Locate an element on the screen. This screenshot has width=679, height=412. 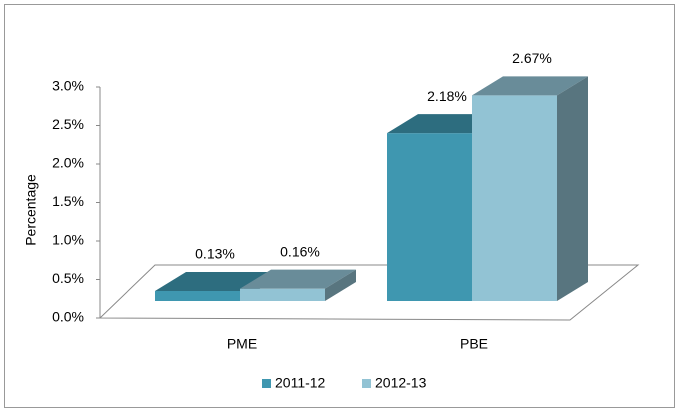
y-tick-label: 0.0% is located at coordinates (68, 317).